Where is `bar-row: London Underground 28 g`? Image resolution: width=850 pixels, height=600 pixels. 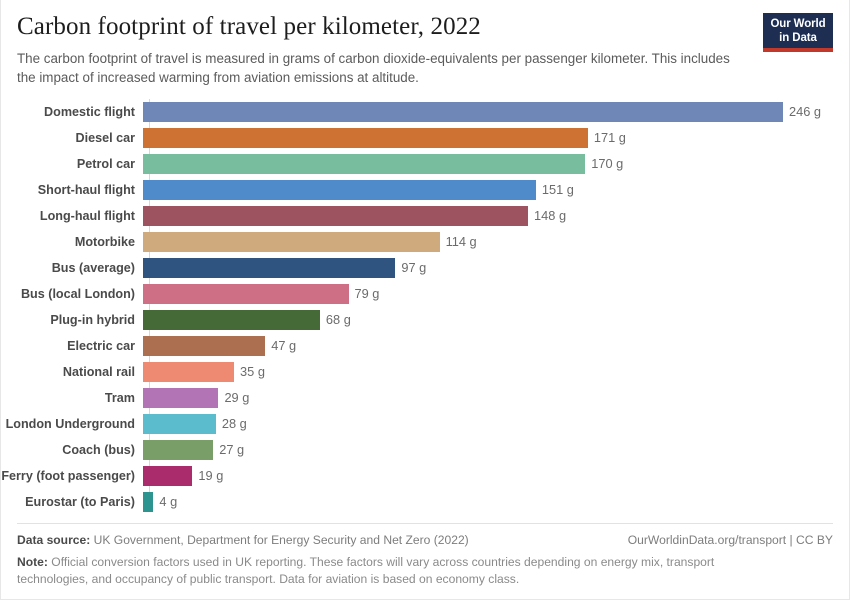 bar-row: London Underground 28 g is located at coordinates (425, 424).